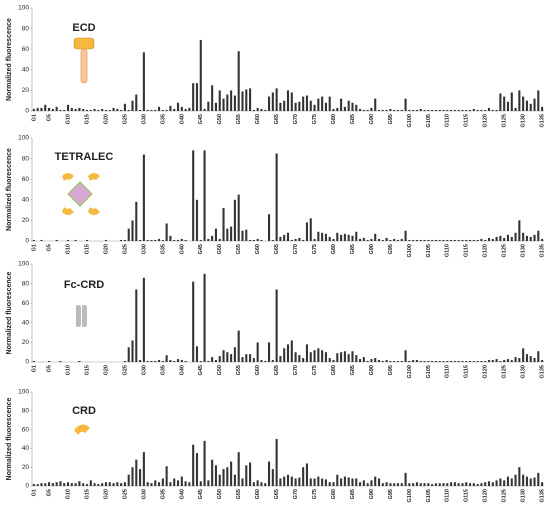 This screenshot has width=550, height=511. Describe the element at coordinates (296, 370) in the screenshot. I see `x-tick-label: G70` at that location.